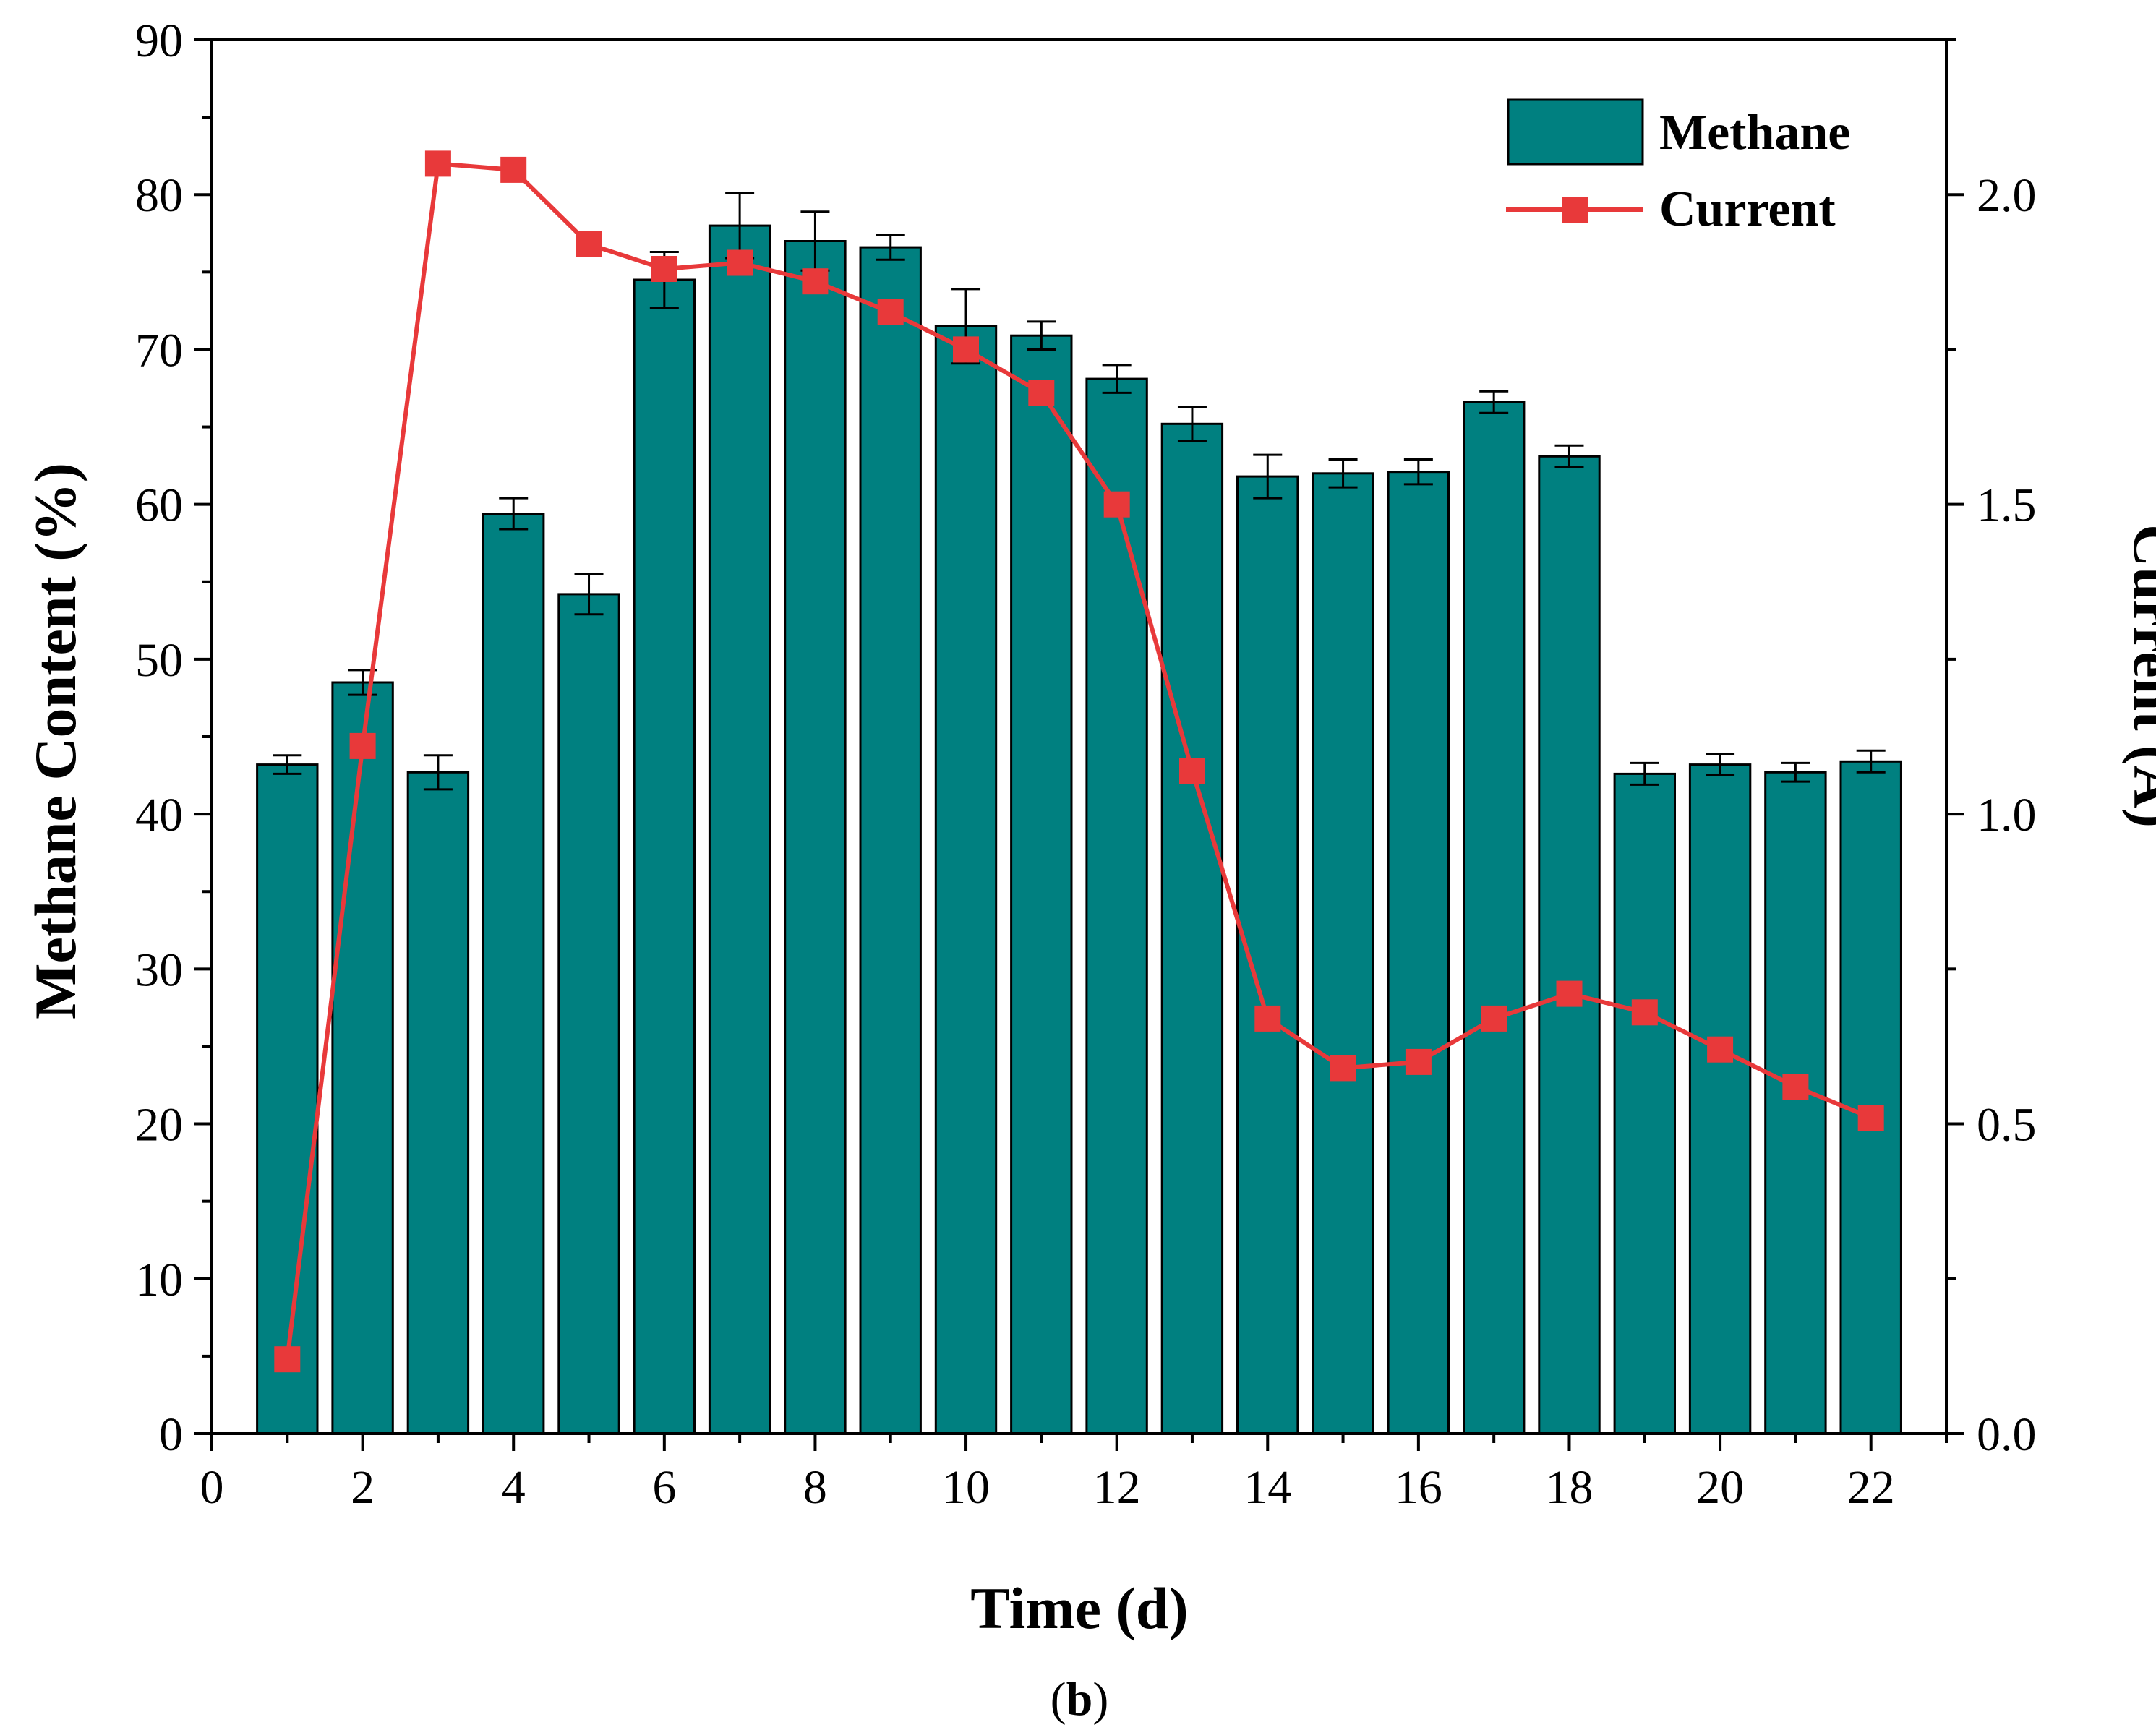  I want to click on y-axis-left-title: Methane Content (%), so click(55, 741).